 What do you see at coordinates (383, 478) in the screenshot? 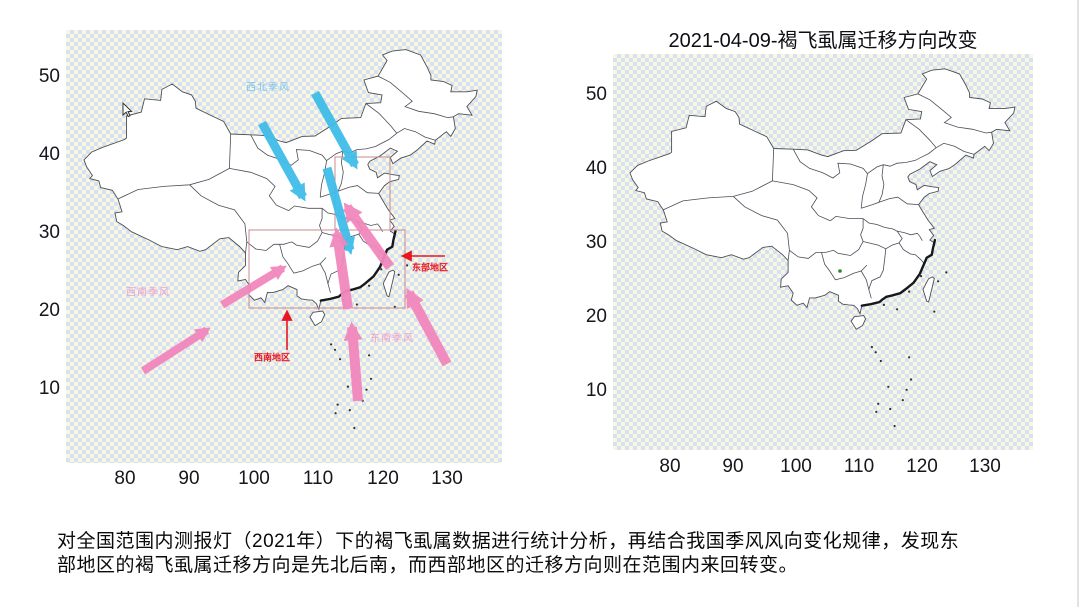
I see `left-x-tick-120: 120` at bounding box center [383, 478].